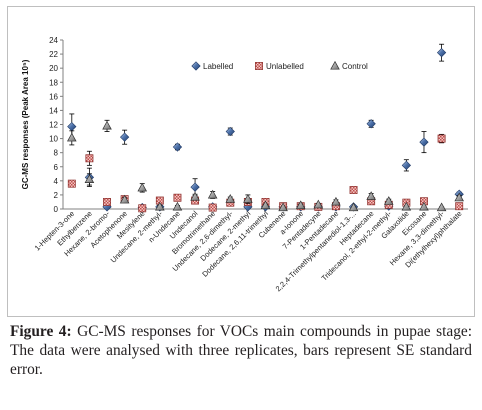  I want to click on y-tick-label: 16, so click(53, 96).